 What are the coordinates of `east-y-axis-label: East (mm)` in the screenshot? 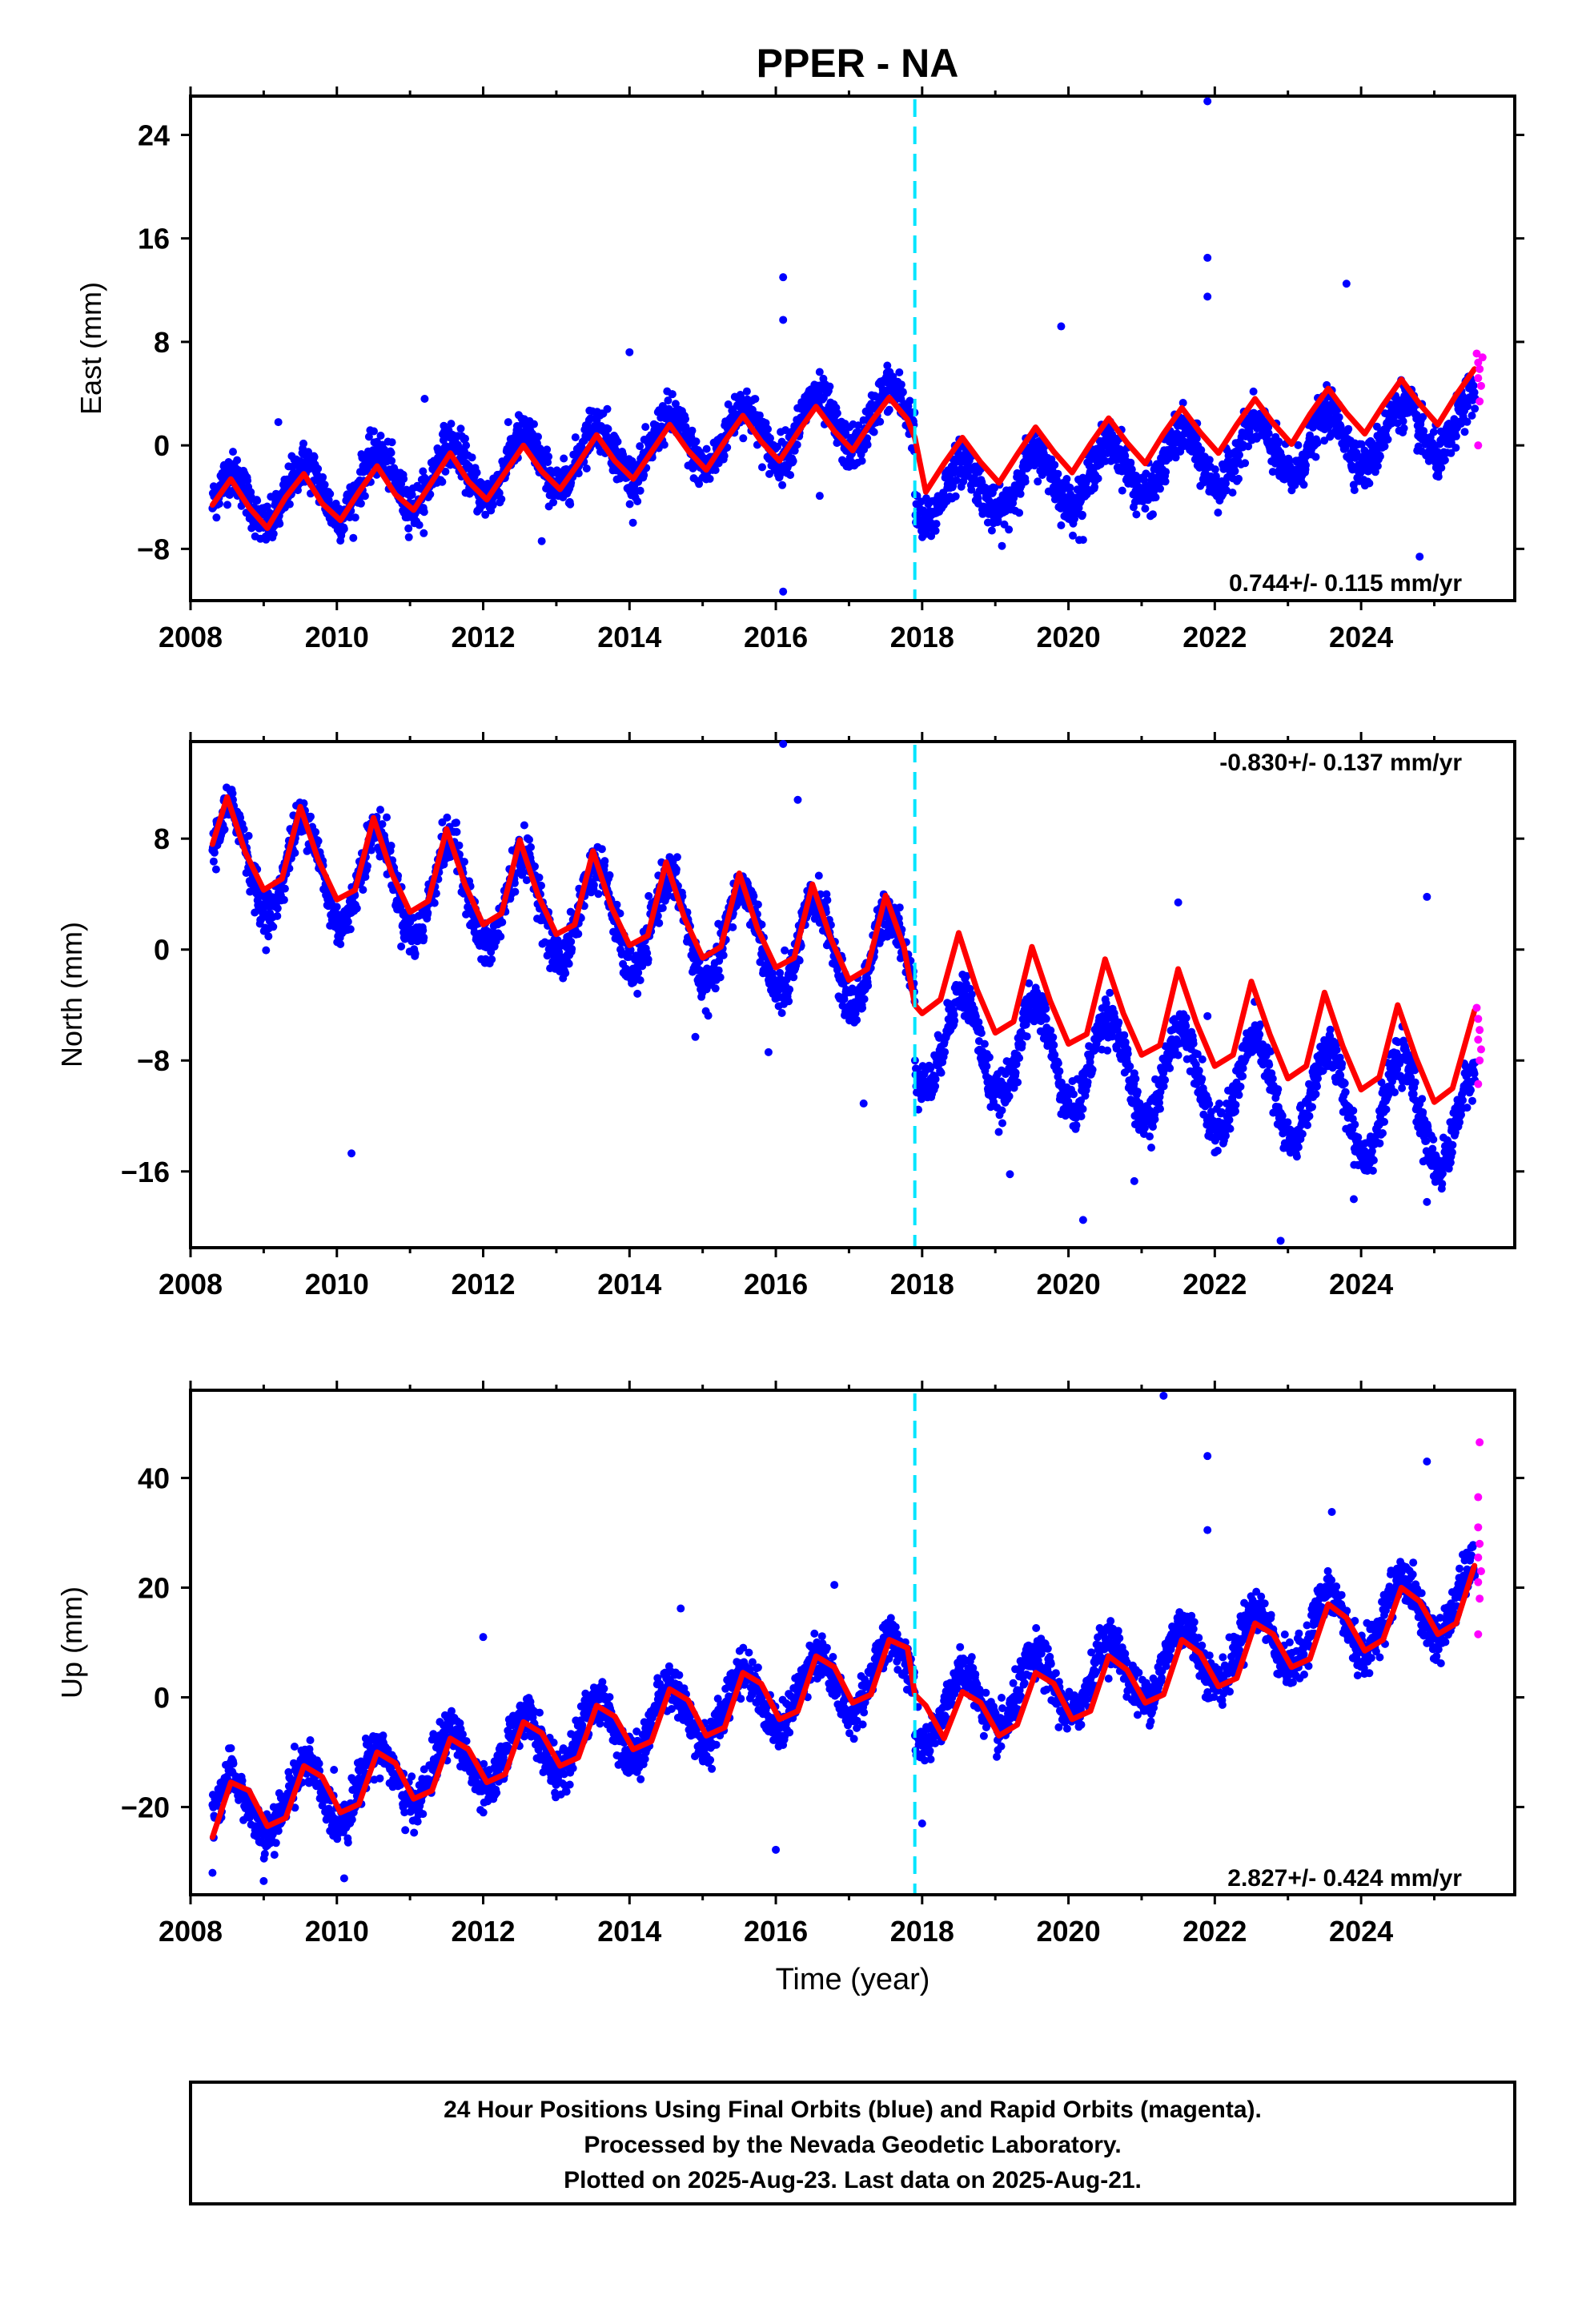 It's located at (91, 348).